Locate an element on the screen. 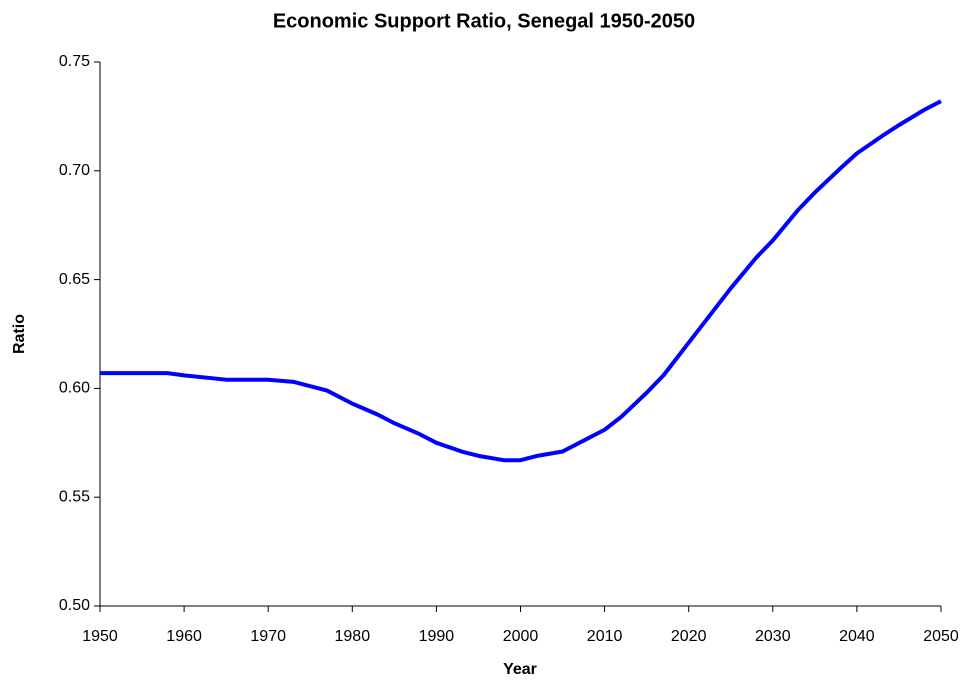 This screenshot has height=681, width=969. x-tick-label: 1990 is located at coordinates (437, 636).